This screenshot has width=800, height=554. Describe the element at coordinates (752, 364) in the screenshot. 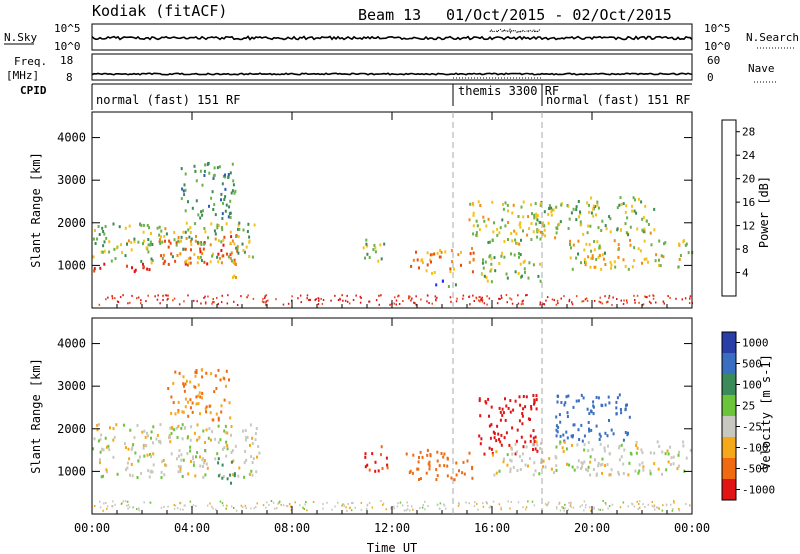

I see `colorbar-tick-label: 500` at that location.